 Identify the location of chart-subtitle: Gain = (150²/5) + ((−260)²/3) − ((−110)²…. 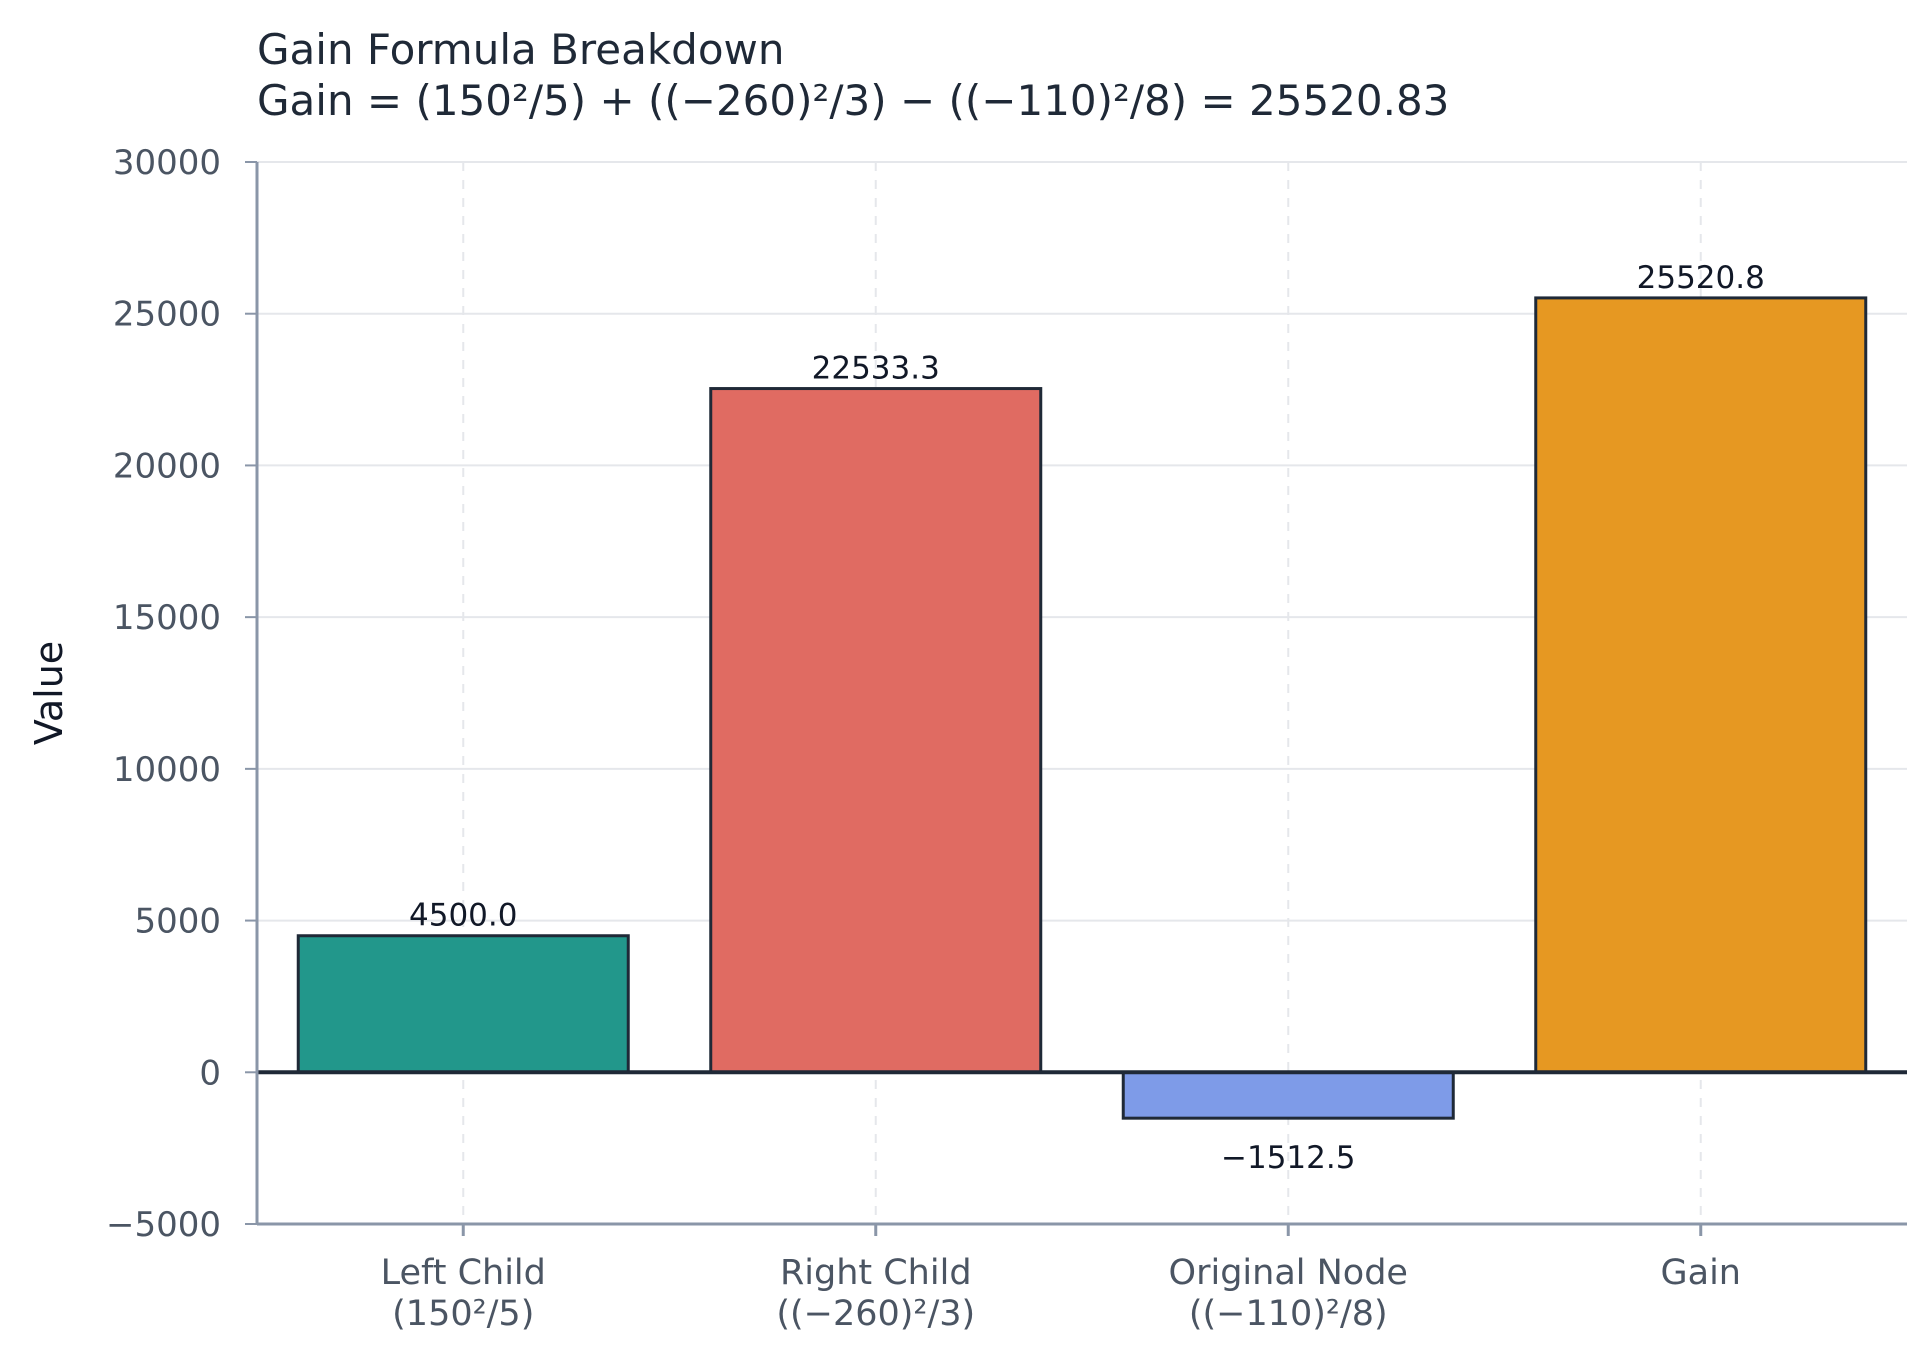
(853, 100).